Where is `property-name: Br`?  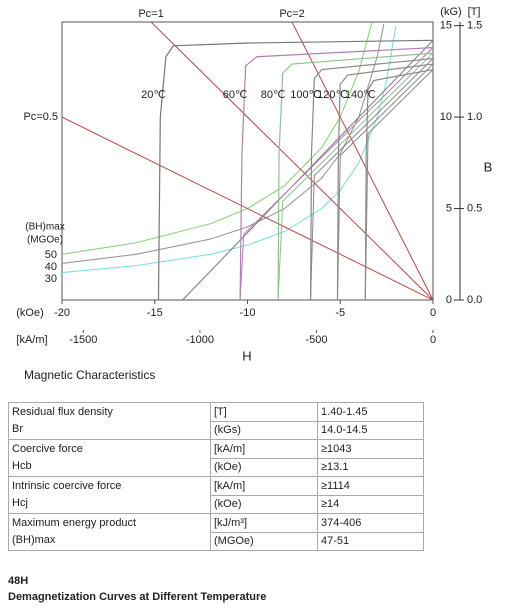 property-name: Br is located at coordinates (17, 429).